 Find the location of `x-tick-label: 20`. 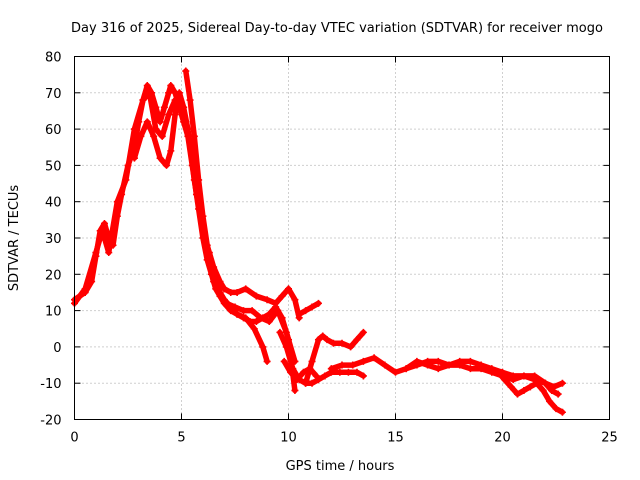

x-tick-label: 20 is located at coordinates (502, 438).